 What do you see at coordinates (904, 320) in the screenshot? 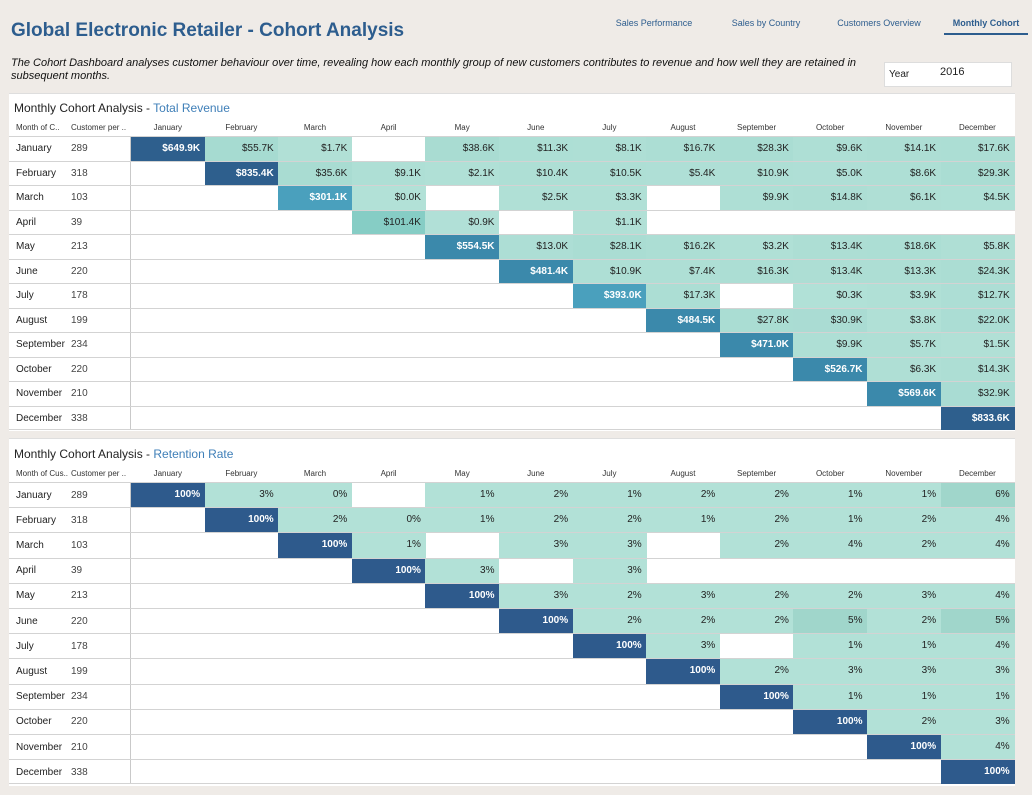
I see `revenue-cell: $3.8K` at bounding box center [904, 320].